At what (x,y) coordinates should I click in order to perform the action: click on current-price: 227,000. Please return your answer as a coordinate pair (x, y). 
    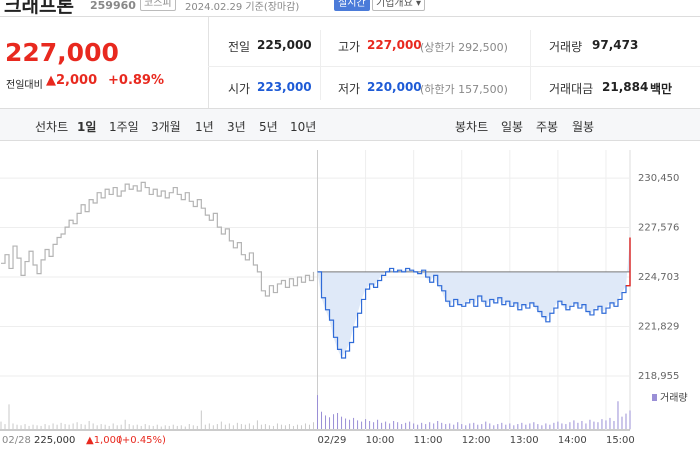
    Looking at the image, I should click on (62, 52).